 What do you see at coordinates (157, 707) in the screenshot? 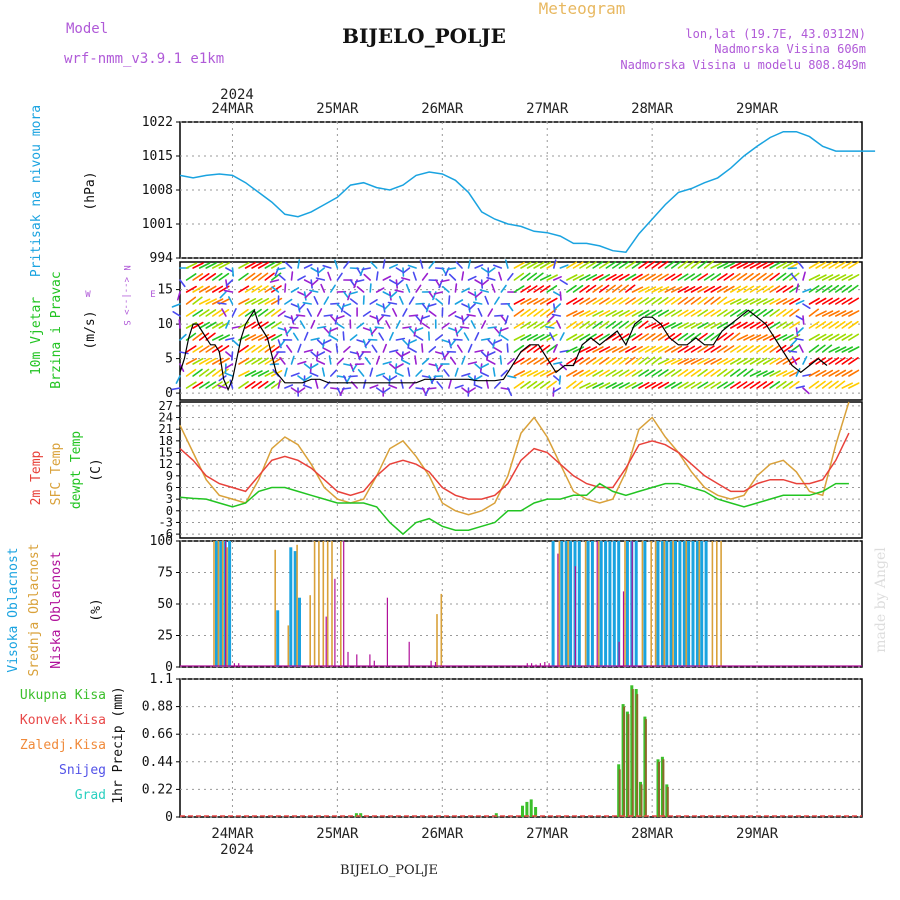
I see `ytick-label-4-4: 0.88` at bounding box center [157, 707].